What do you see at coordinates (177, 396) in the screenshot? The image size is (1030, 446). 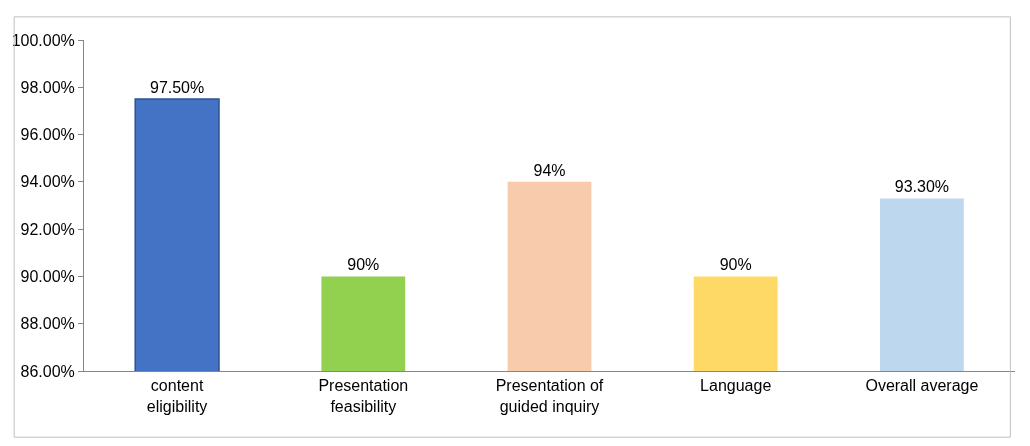 I see `x-tick-label: content eligibility` at bounding box center [177, 396].